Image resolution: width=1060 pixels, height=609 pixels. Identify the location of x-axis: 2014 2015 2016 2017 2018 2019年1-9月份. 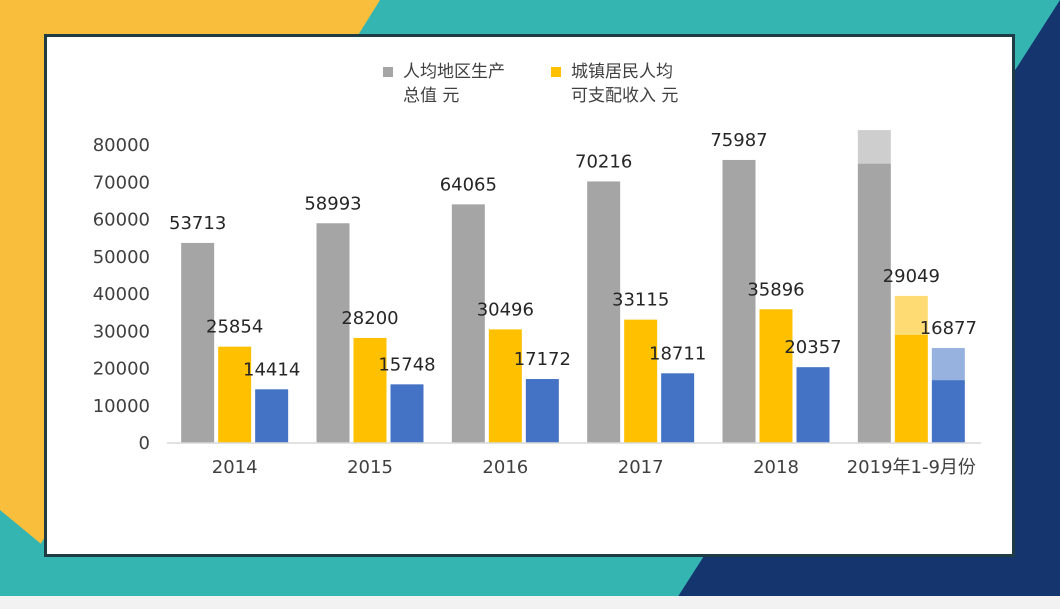
(574, 460).